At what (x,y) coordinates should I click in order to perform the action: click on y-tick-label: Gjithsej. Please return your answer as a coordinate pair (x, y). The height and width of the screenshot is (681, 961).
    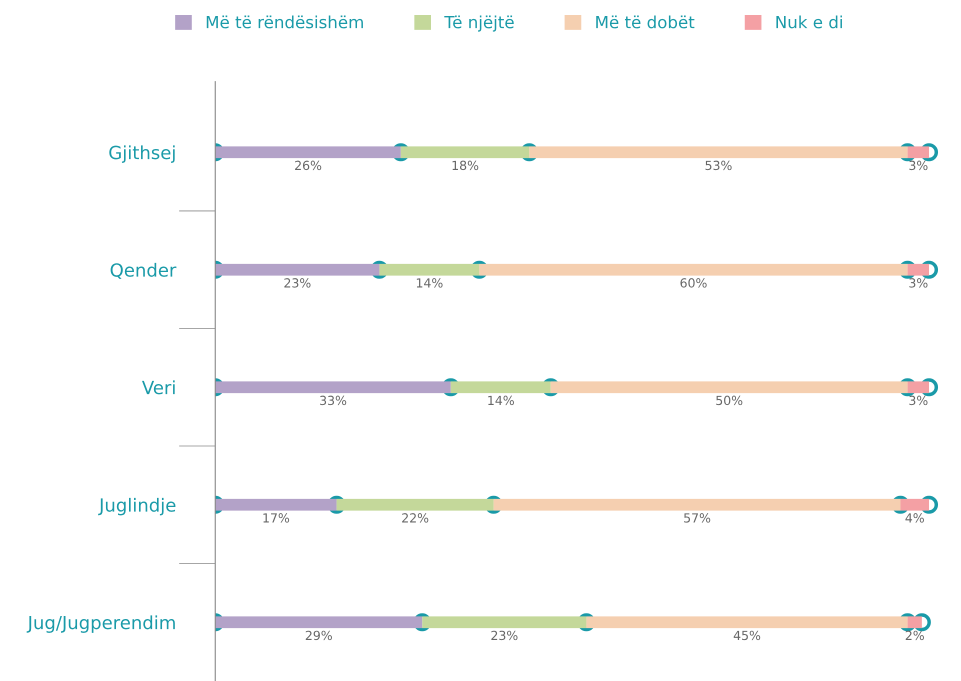
    Looking at the image, I should click on (142, 154).